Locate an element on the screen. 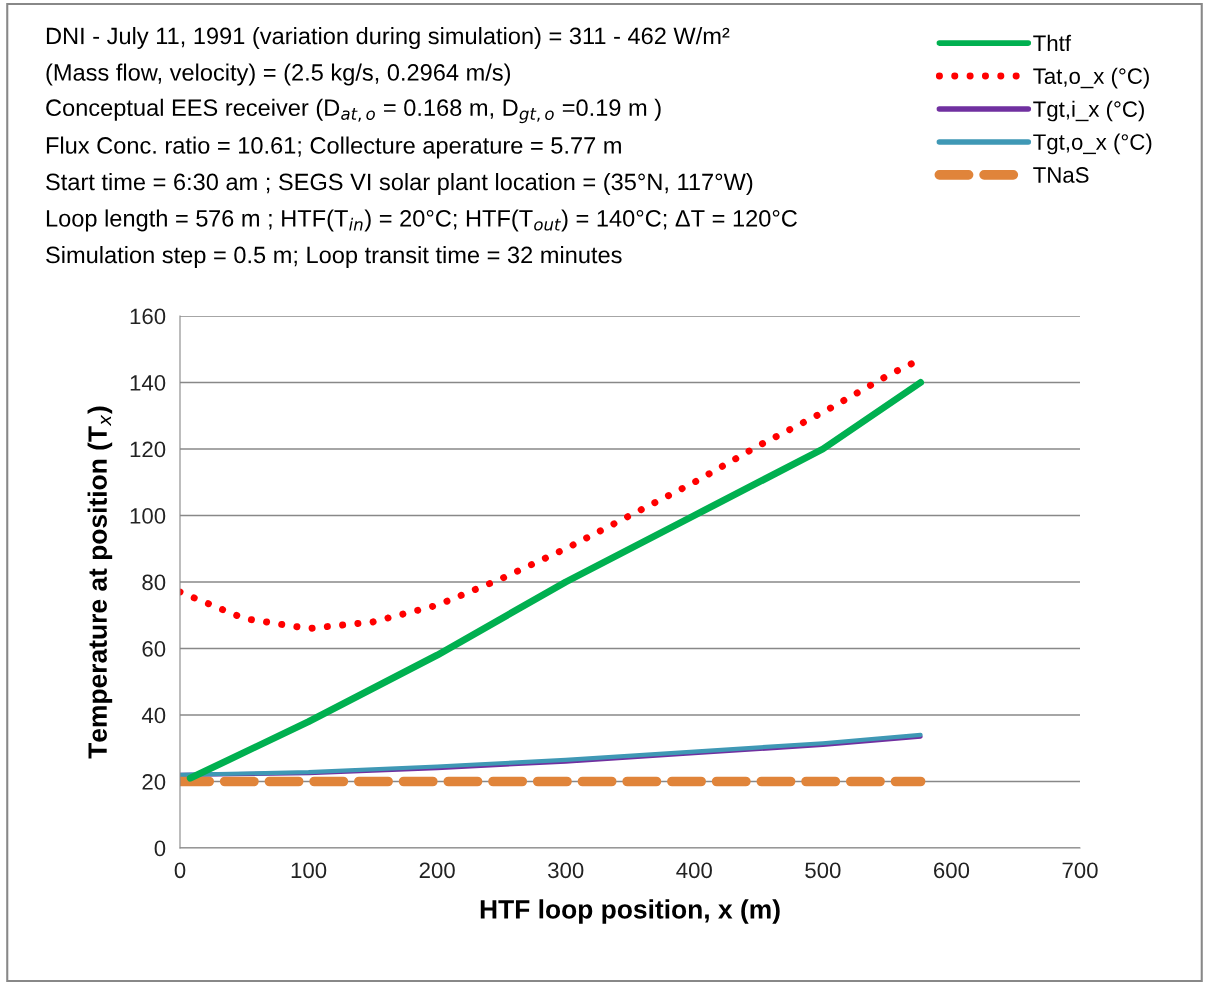 This screenshot has height=985, width=1209. y-tick-label: 20 is located at coordinates (154, 782).